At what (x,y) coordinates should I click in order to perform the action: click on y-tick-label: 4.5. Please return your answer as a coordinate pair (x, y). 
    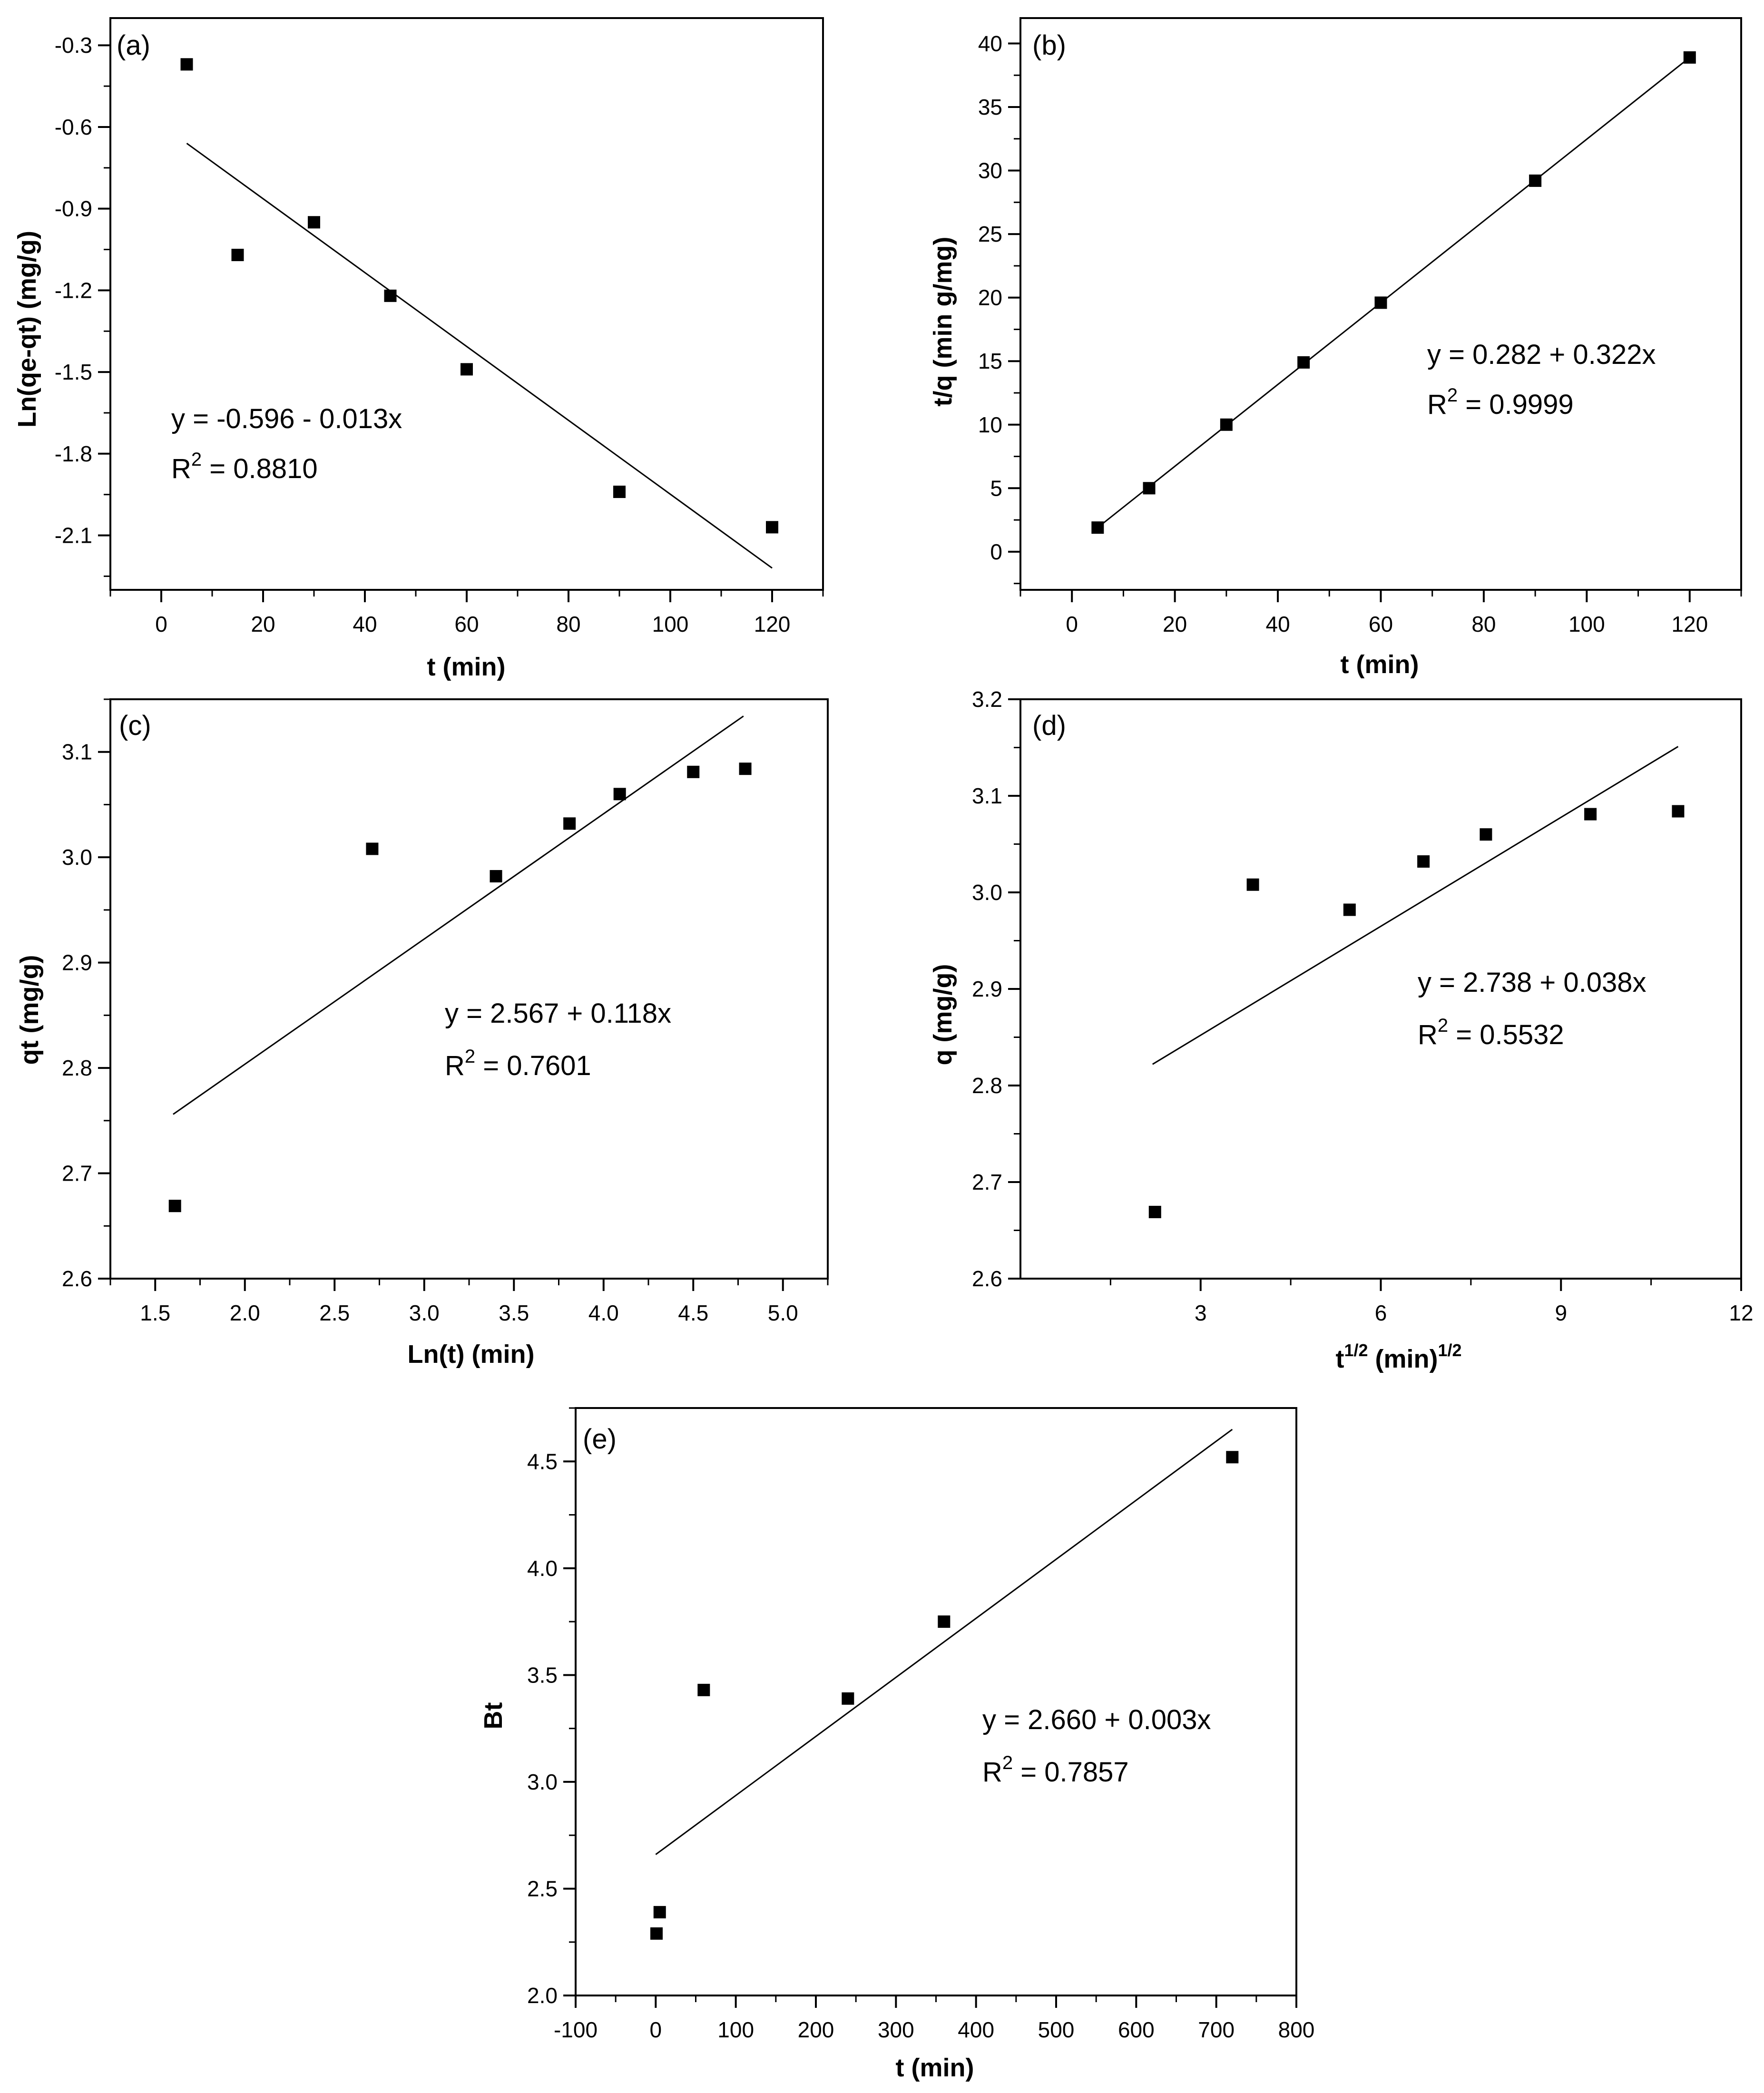
    Looking at the image, I should click on (542, 1461).